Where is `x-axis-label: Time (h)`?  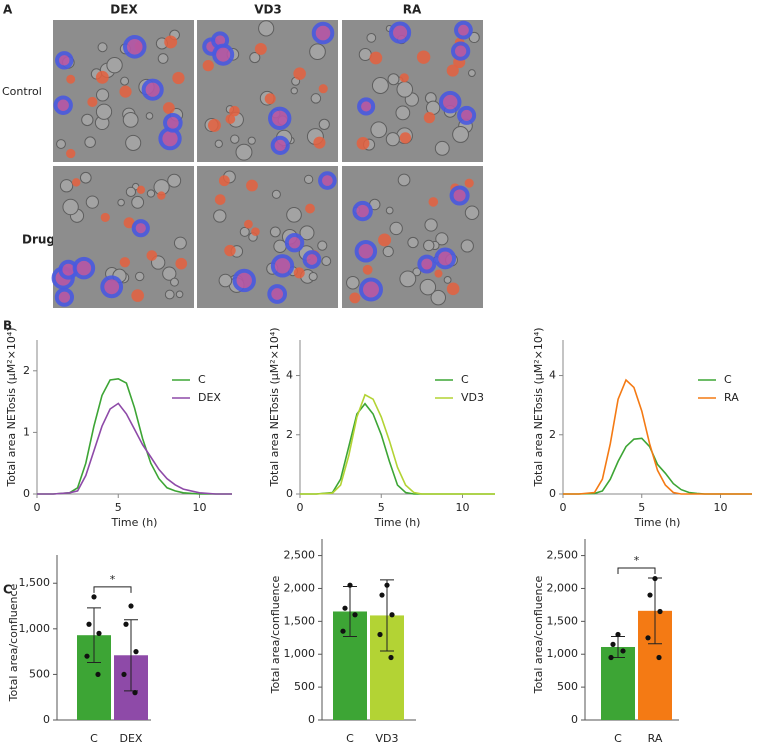
x-axis-label: Time (h) is located at coordinates (397, 522).